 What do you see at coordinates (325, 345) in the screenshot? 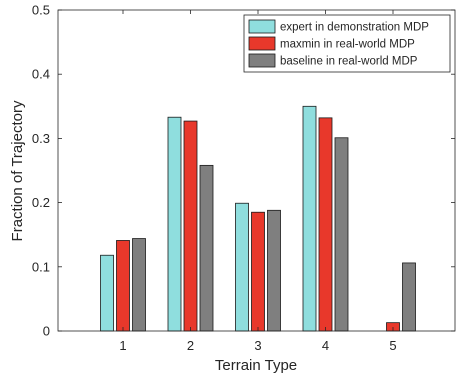
I see `x-tick-label: 4` at bounding box center [325, 345].